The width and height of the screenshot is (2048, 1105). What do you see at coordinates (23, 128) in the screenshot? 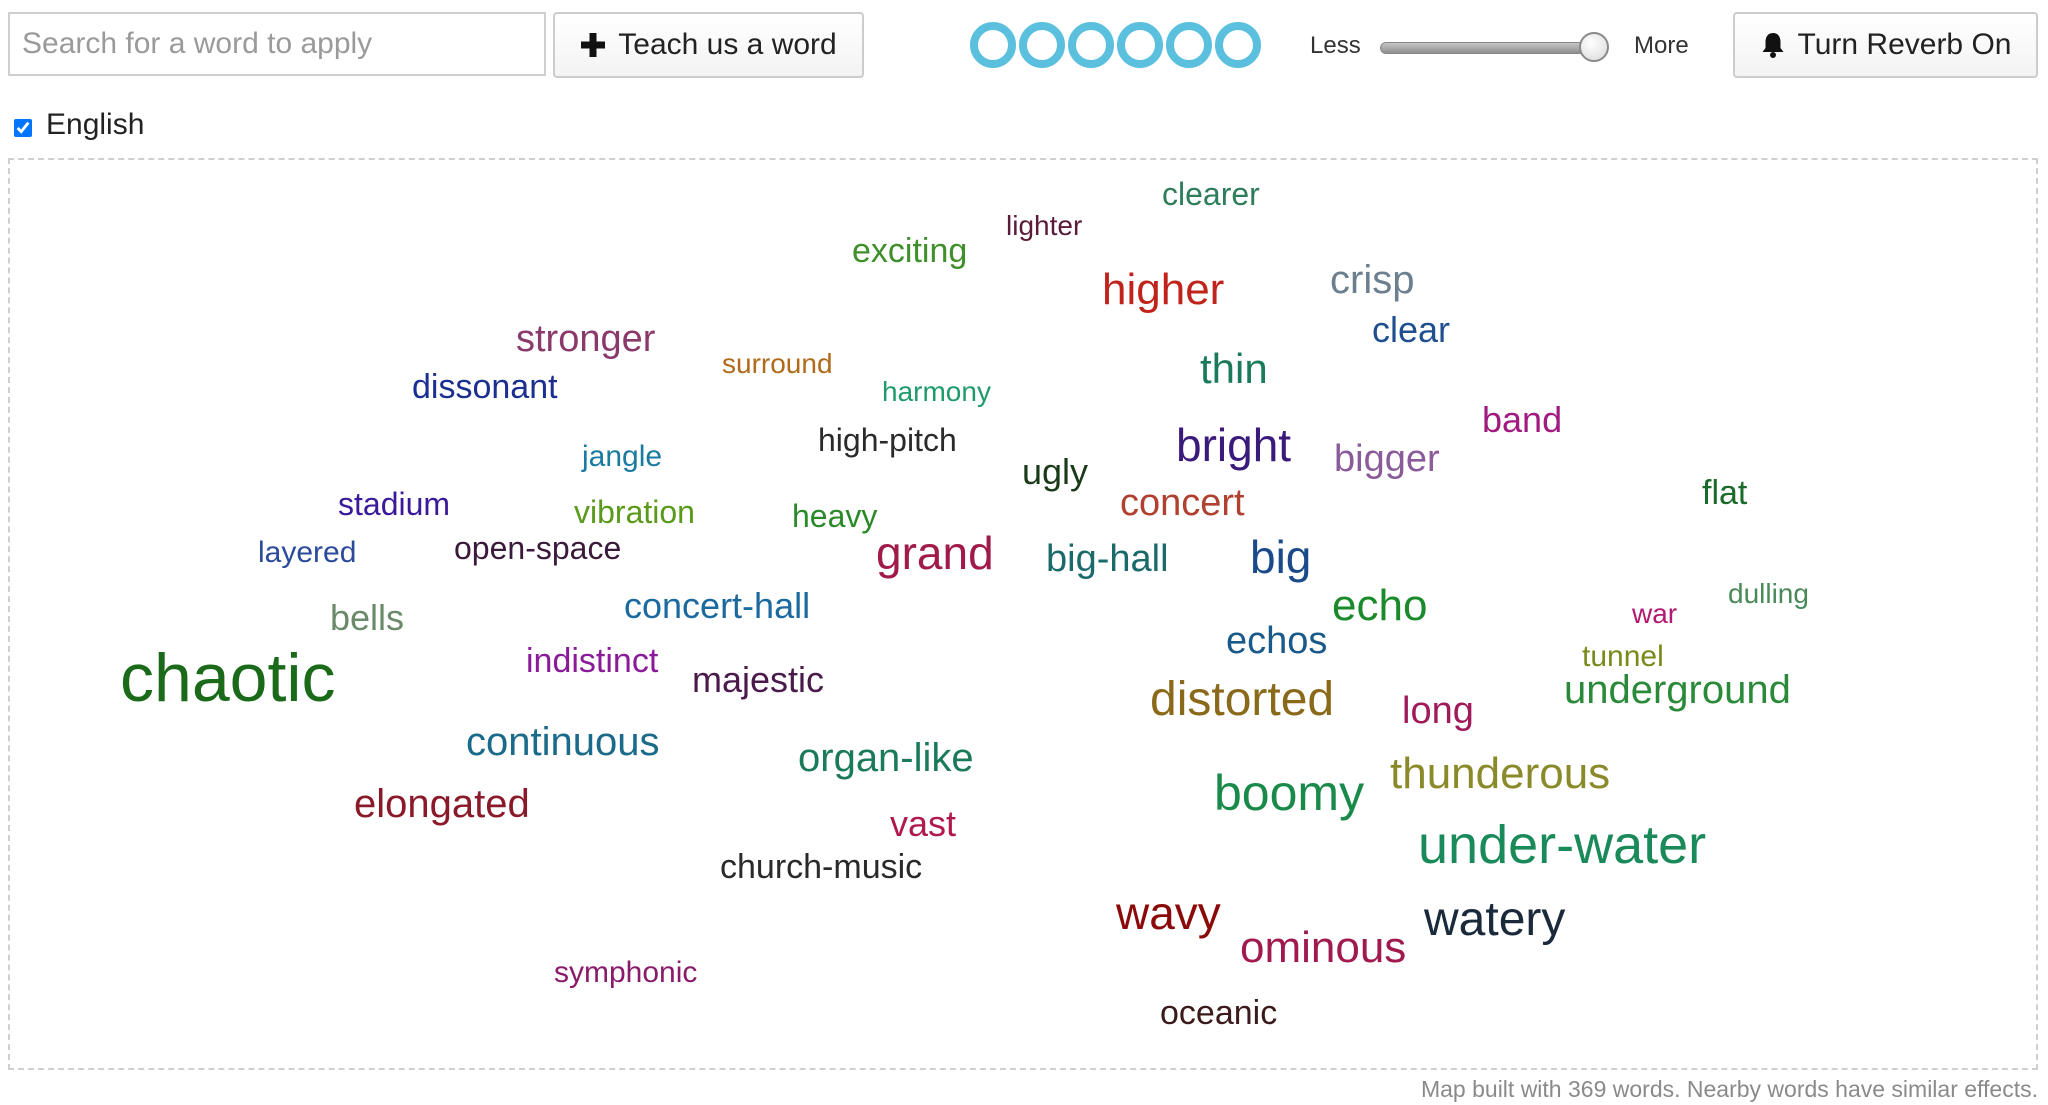
I see `english-checkbox` at bounding box center [23, 128].